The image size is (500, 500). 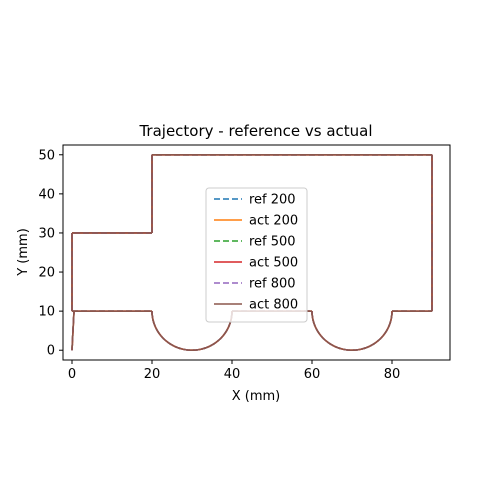 I want to click on y-axis: 0 10 20 30 40 50, so click(x=50, y=253).